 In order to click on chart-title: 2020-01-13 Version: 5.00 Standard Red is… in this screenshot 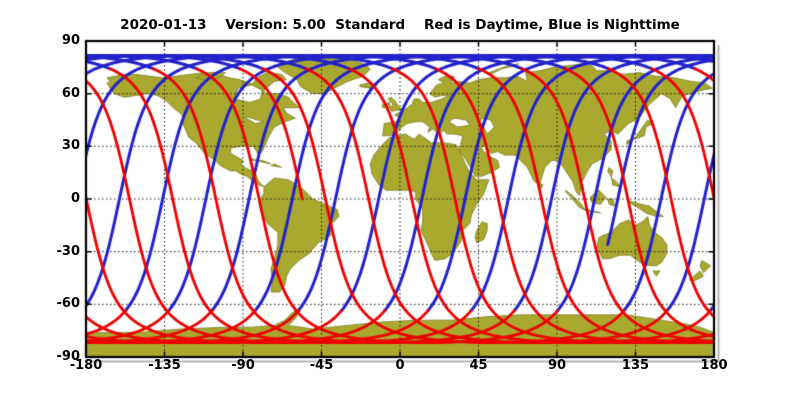, I will do `click(400, 25)`.